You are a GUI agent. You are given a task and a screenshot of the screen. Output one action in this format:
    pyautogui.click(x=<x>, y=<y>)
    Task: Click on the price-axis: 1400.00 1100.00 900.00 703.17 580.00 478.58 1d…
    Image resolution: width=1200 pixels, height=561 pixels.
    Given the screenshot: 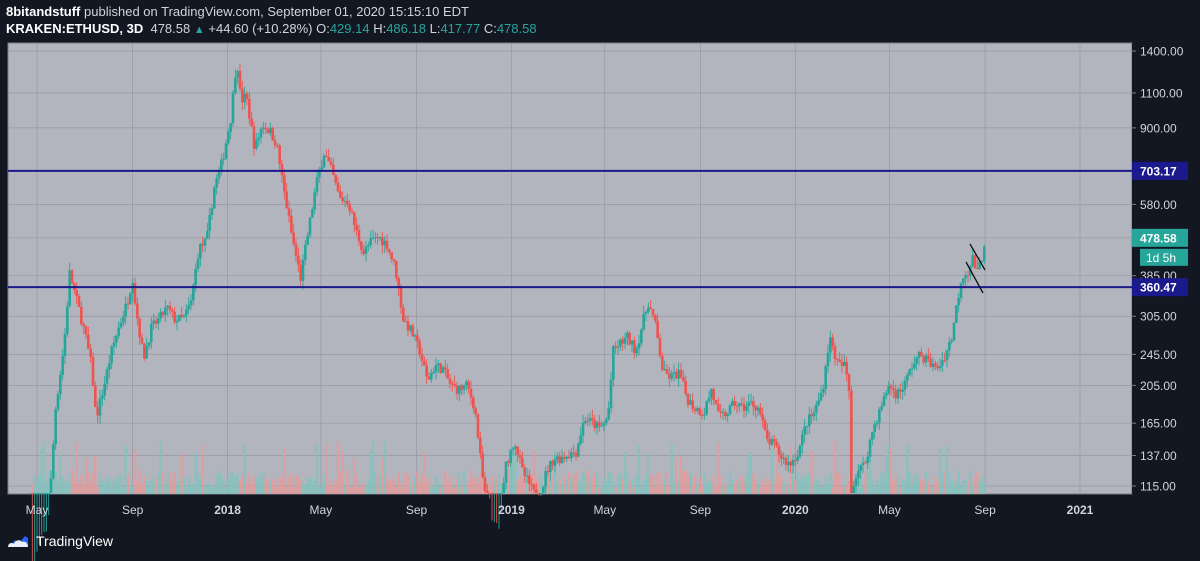 What is the action you would take?
    pyautogui.click(x=1160, y=269)
    